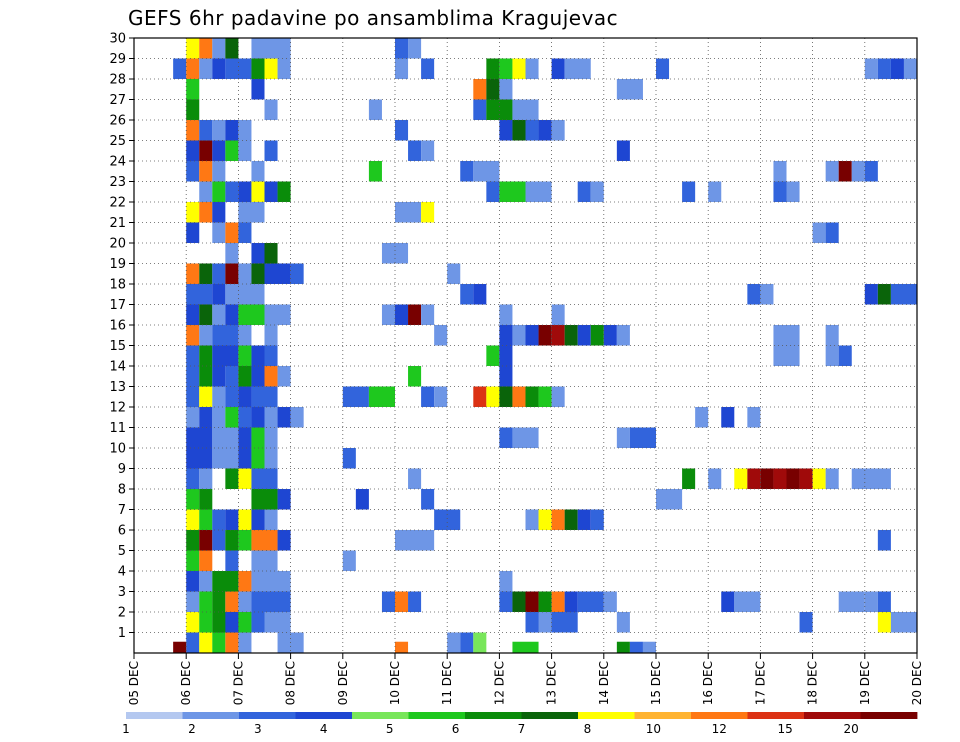  Describe the element at coordinates (917, 683) in the screenshot. I see `x-tick-label: 20 DEC` at that location.